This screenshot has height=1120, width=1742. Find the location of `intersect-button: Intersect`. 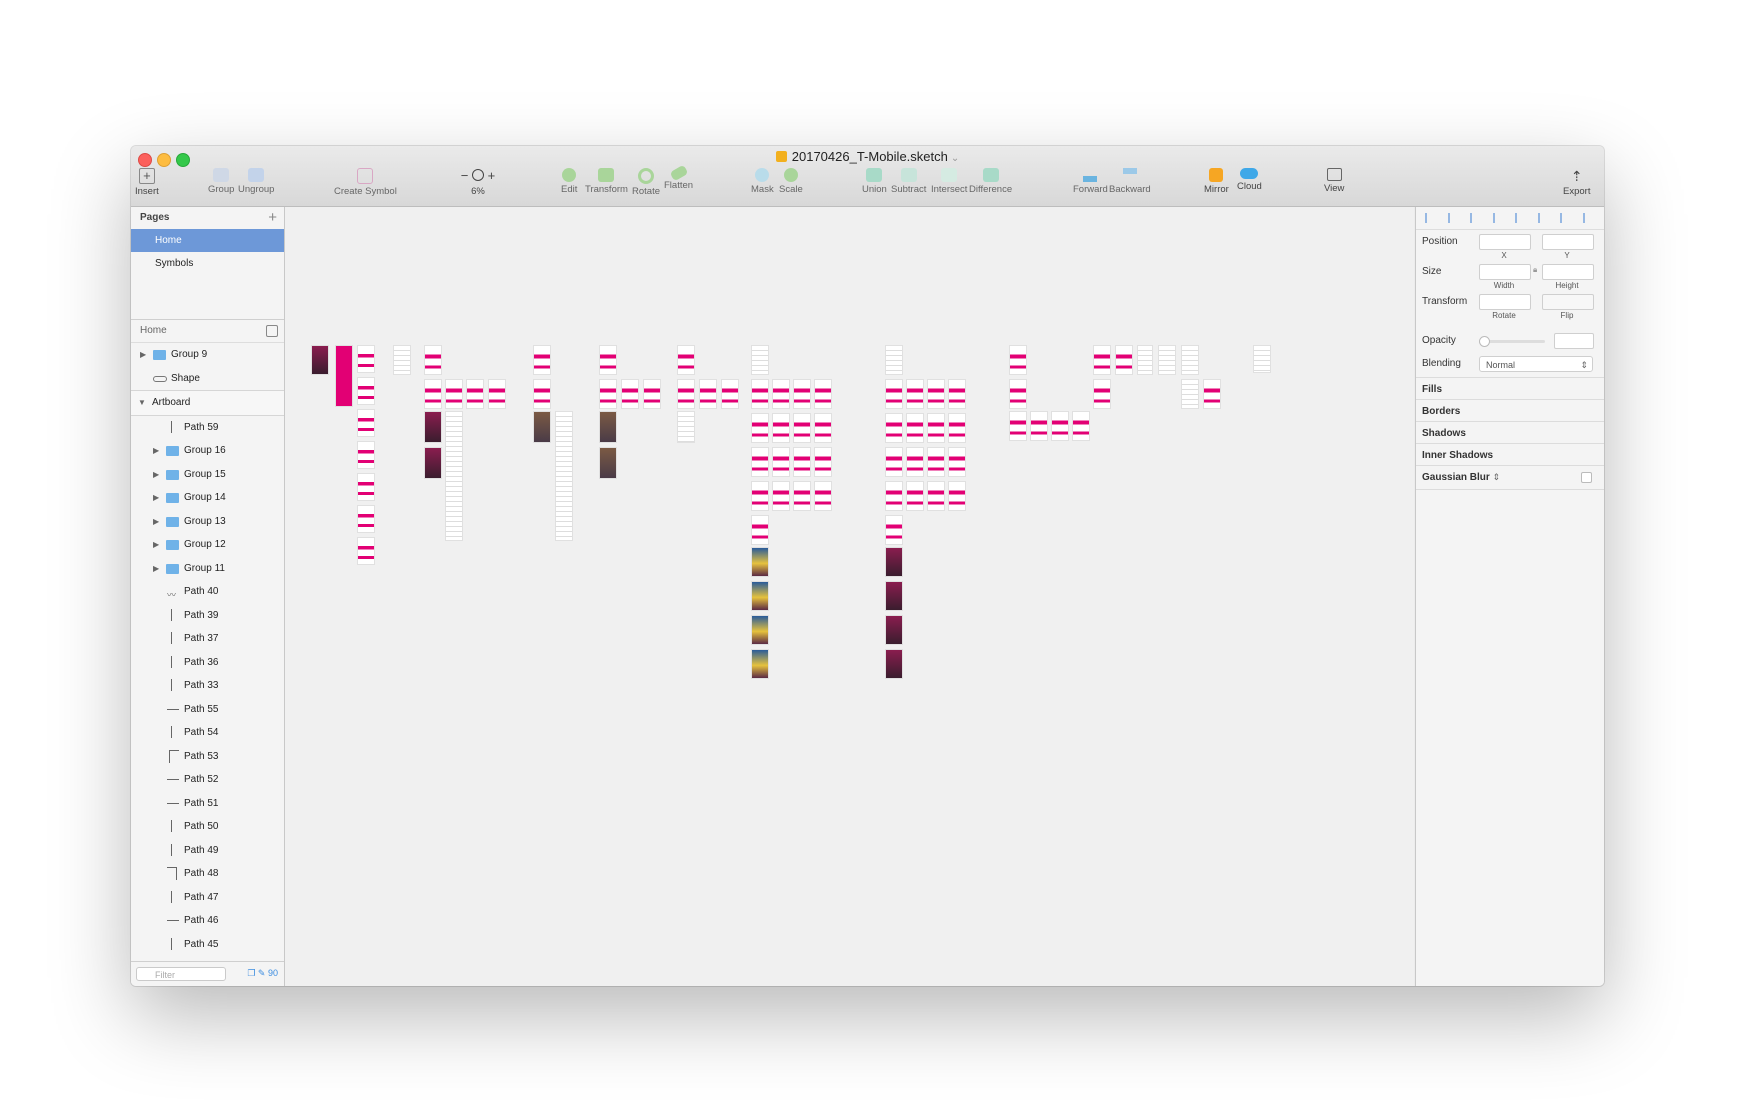

intersect-button: Intersect is located at coordinates (949, 181).